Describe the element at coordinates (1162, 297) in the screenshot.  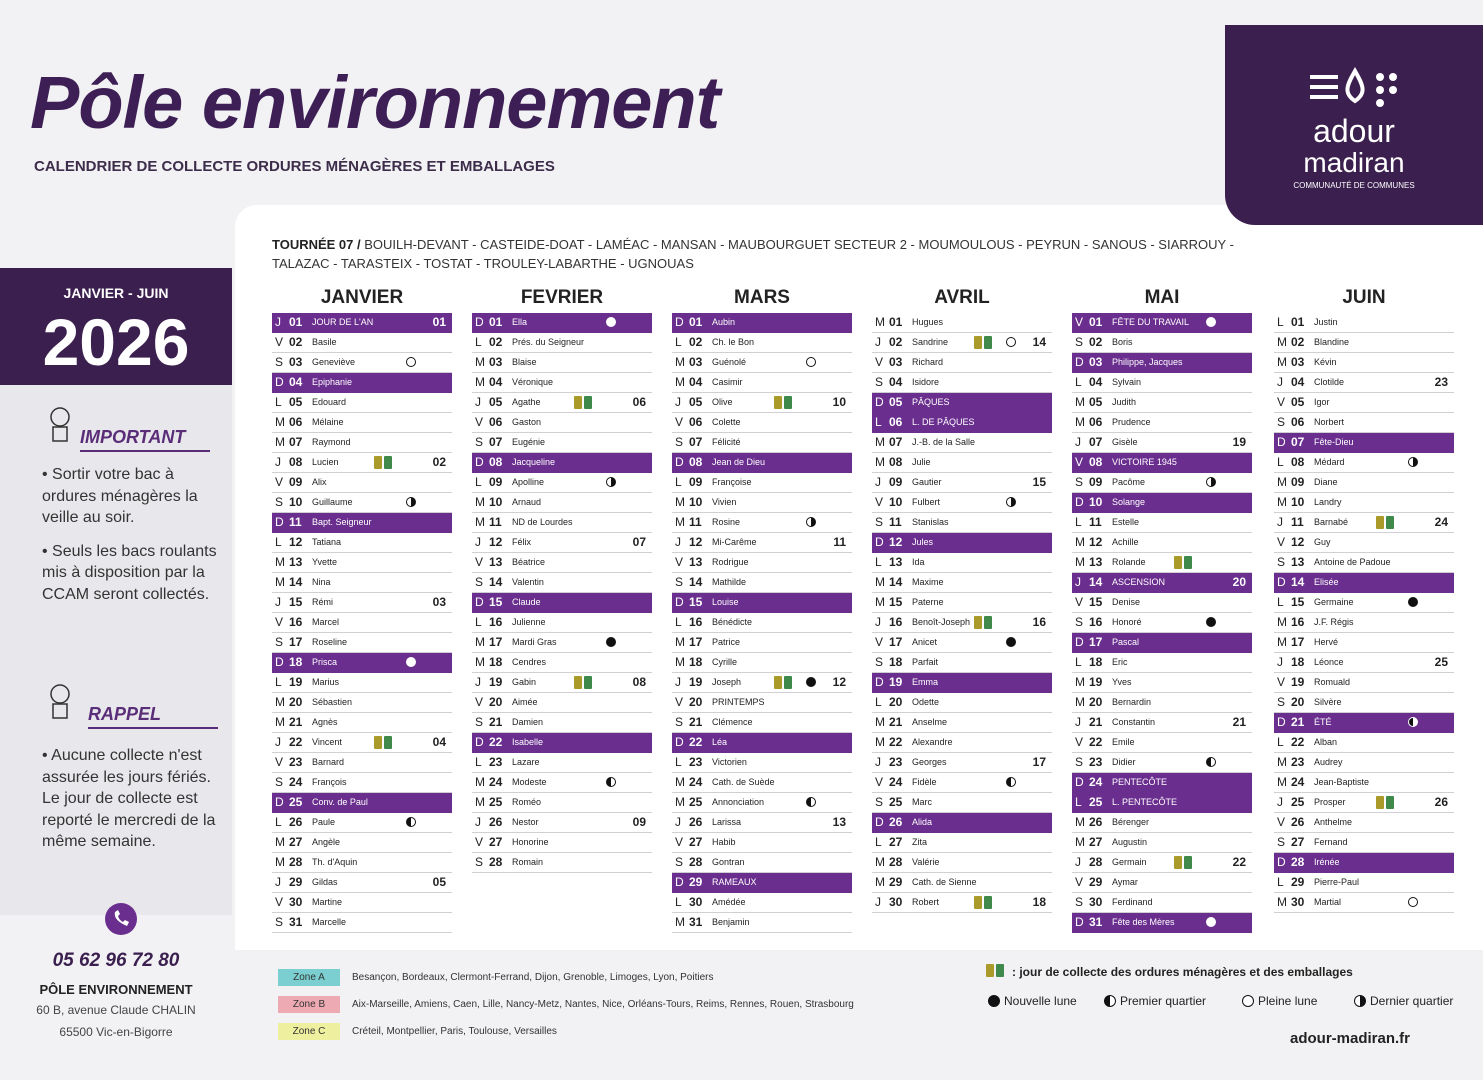
I see `month-title: MAI` at that location.